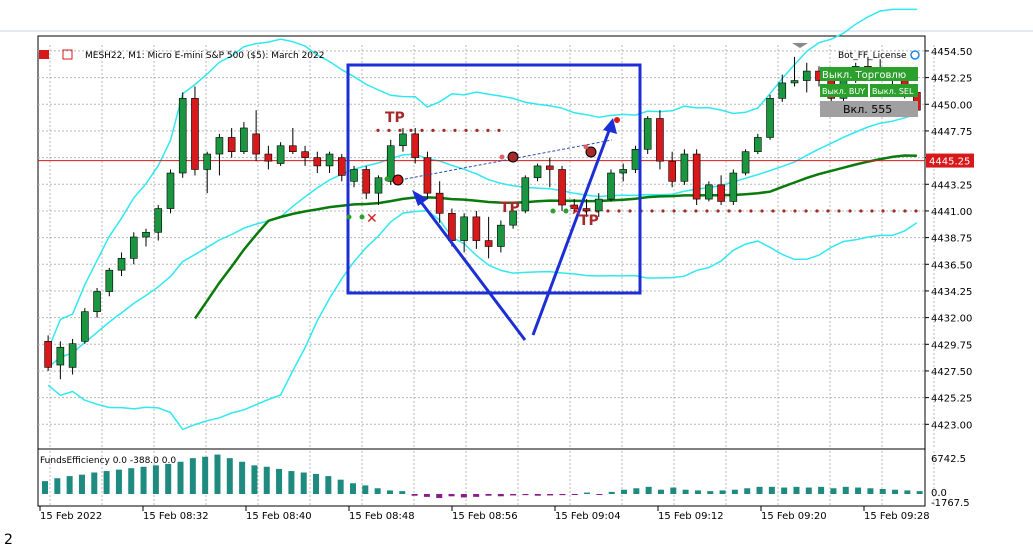 Image resolution: width=1033 pixels, height=557 pixels. What do you see at coordinates (844, 90) in the screenshot?
I see `buy-toggle-button` at bounding box center [844, 90].